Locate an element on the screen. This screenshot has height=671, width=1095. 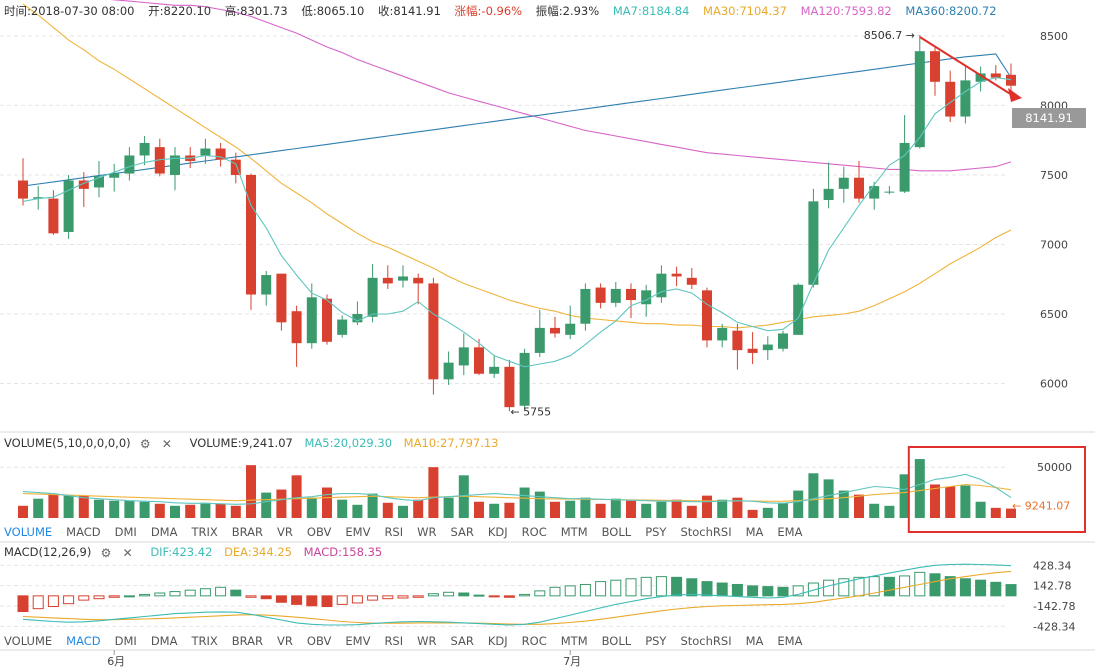
info-open: 开:8220.10 is located at coordinates (180, 11).